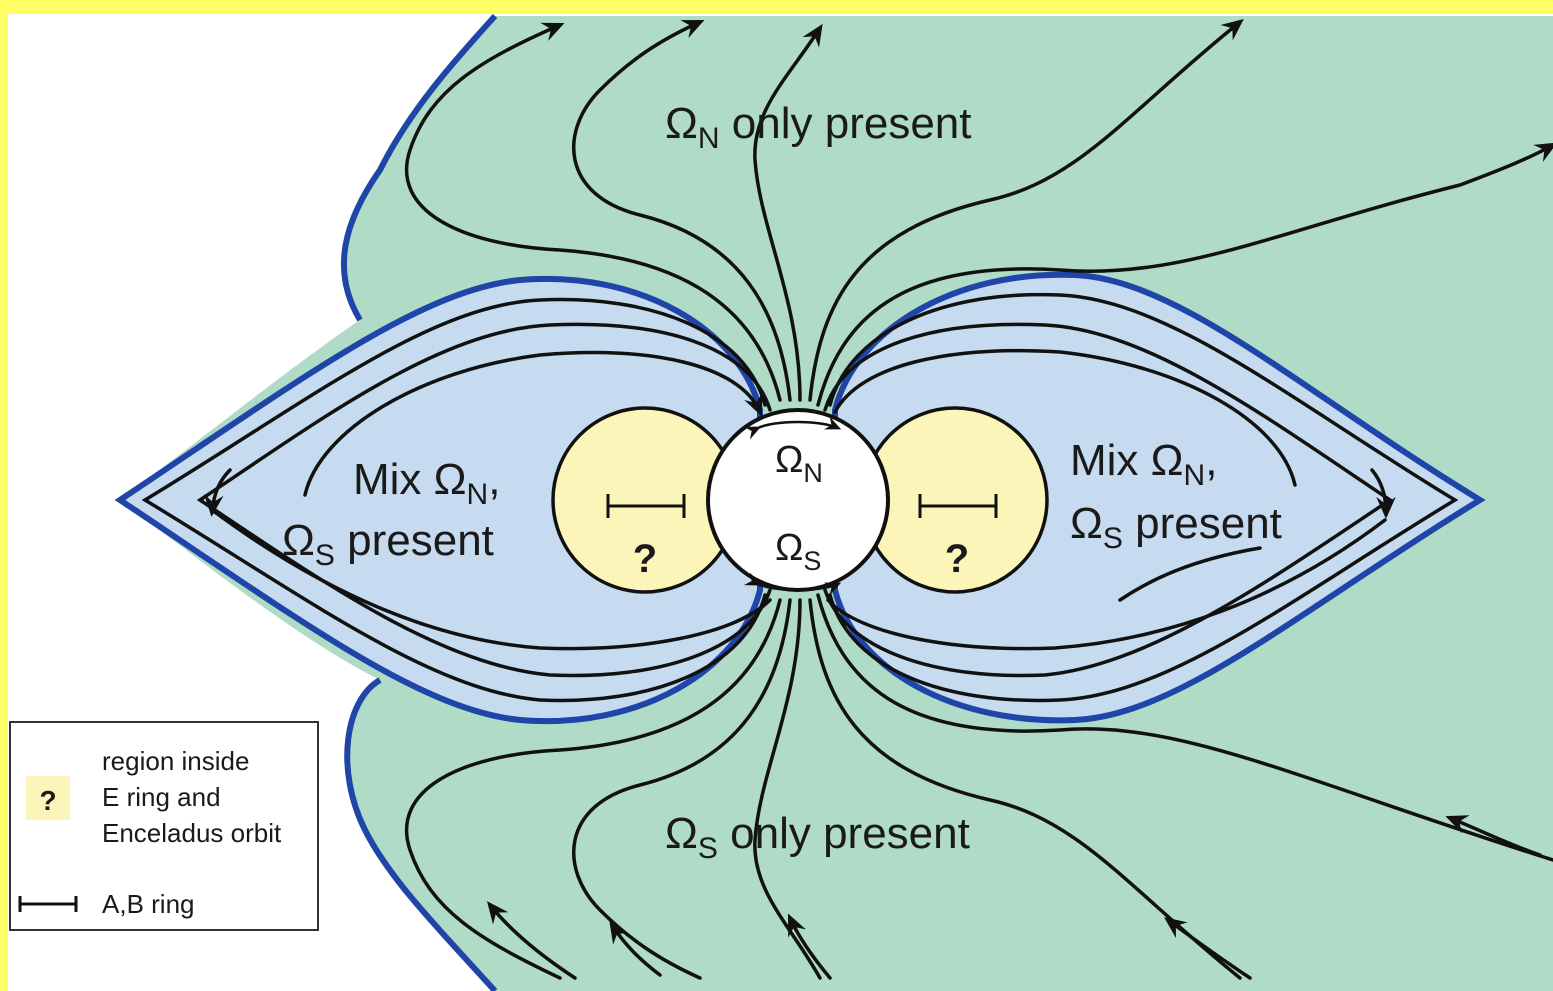 The height and width of the screenshot is (991, 1553). What do you see at coordinates (792, 584) in the screenshot?
I see `planet-south-arrows` at bounding box center [792, 584].